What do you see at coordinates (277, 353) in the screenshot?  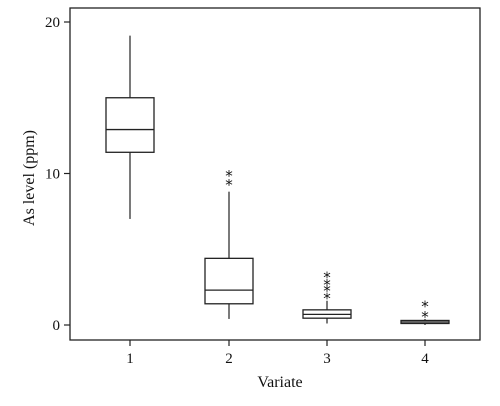 I see `x-axis-ticks: 1 2 3 4` at bounding box center [277, 353].